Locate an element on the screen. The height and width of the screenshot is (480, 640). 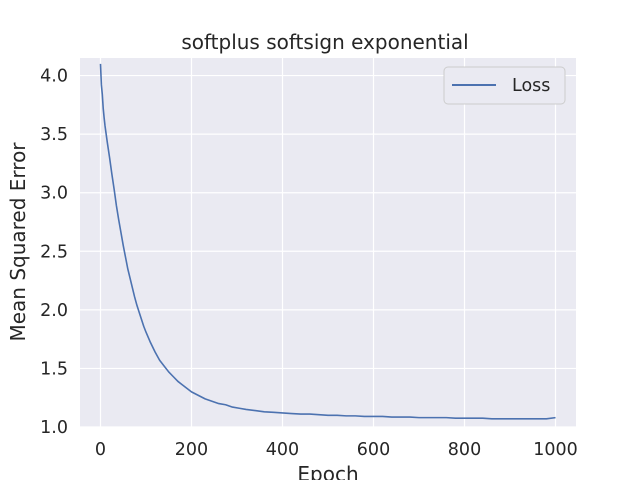
y-tick-label: 4.0 is located at coordinates (54, 77).